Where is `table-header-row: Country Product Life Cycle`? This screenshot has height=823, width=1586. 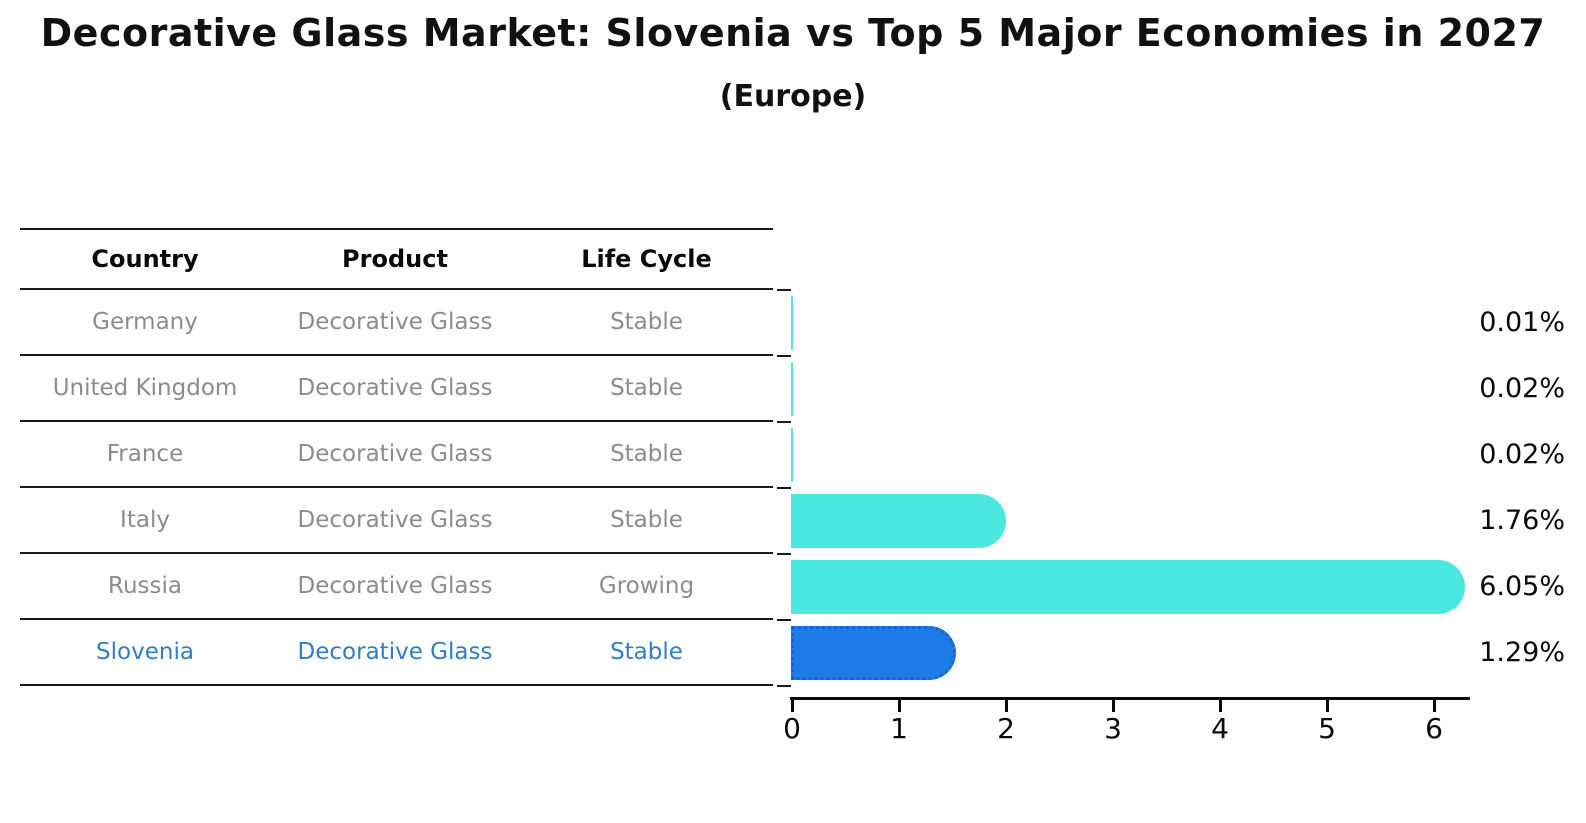
table-header-row: Country Product Life Cycle is located at coordinates (396, 259).